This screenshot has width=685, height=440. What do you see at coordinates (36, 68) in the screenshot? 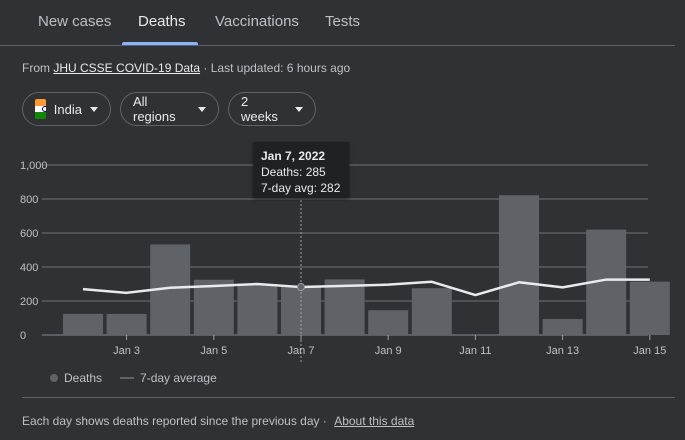
I see `source-prefix: From` at bounding box center [36, 68].